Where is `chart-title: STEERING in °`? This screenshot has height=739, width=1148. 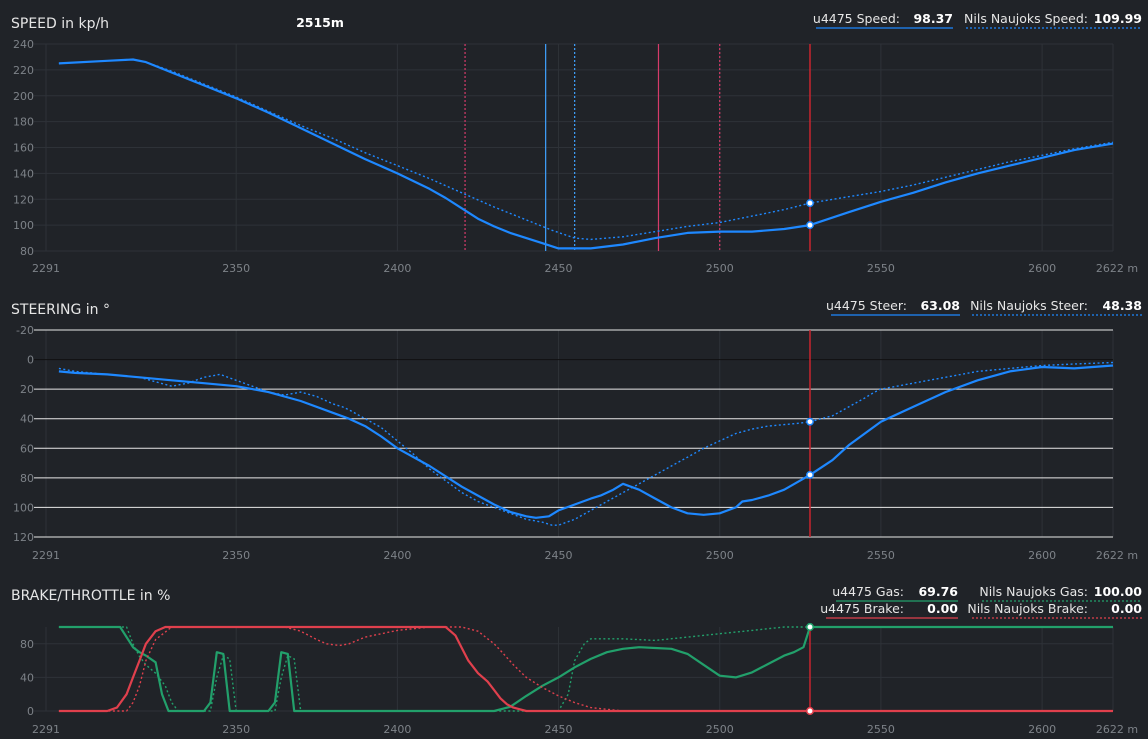 chart-title: STEERING in ° is located at coordinates (60, 310).